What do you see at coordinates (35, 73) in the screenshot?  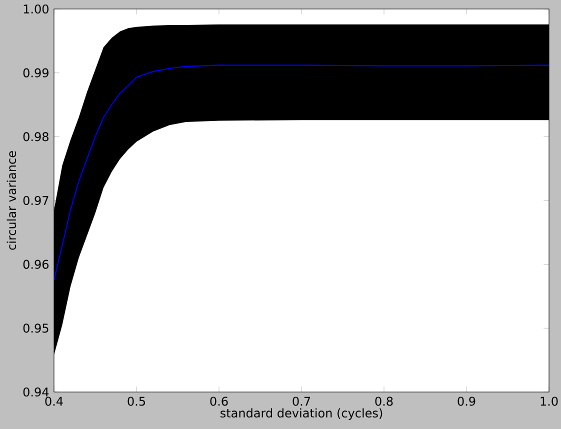 I see `y-tick-label: 0.99` at bounding box center [35, 73].